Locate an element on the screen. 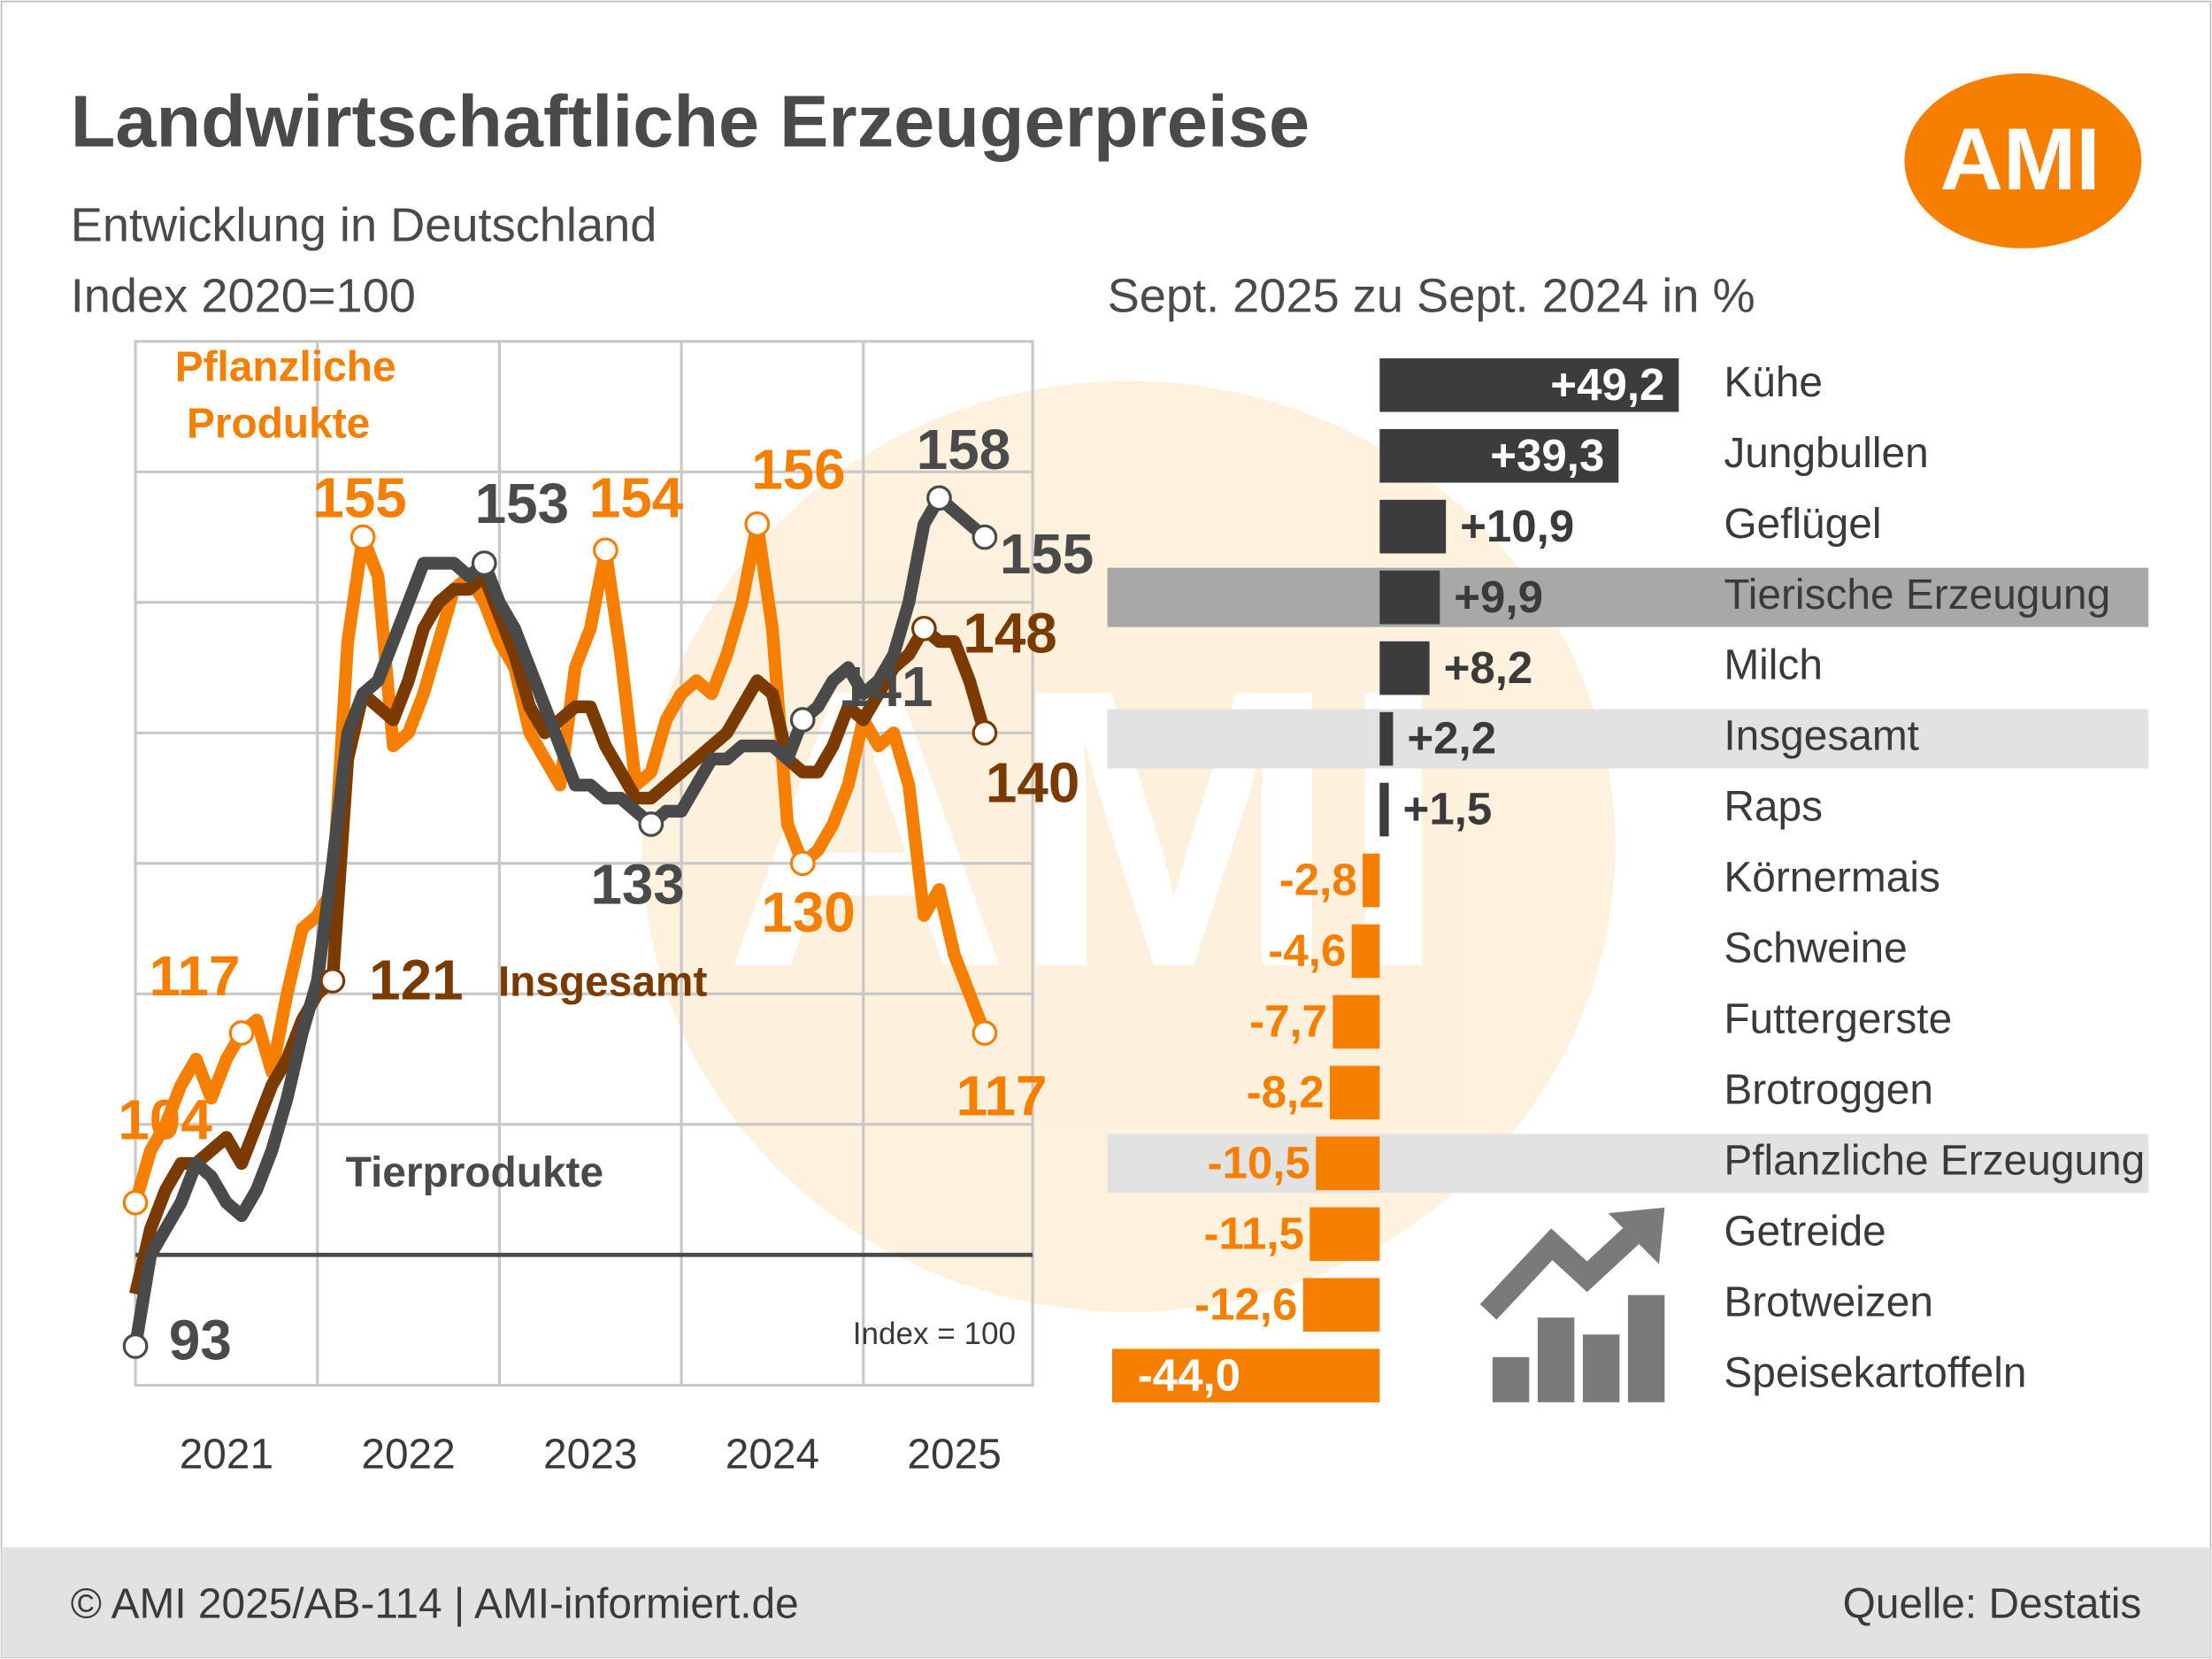  data-label: 117 is located at coordinates (196, 976).